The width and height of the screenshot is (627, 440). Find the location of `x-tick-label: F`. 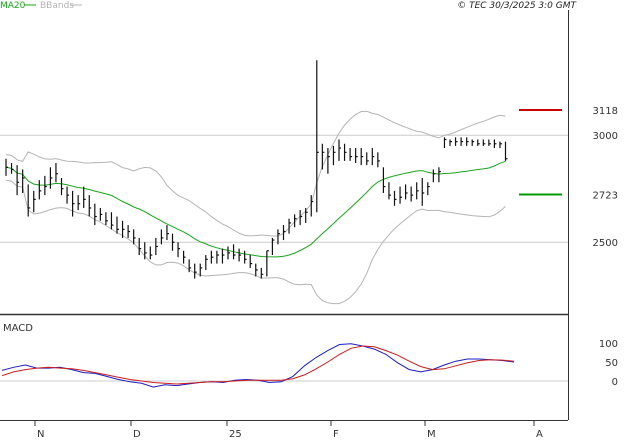

x-tick-label: F is located at coordinates (336, 434).